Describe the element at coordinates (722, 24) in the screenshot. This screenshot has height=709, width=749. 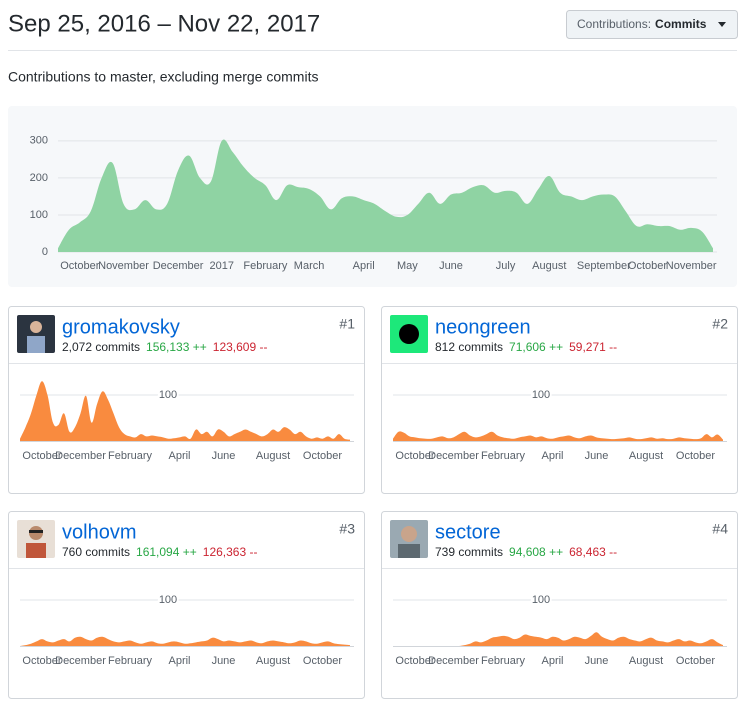
I see `caret` at that location.